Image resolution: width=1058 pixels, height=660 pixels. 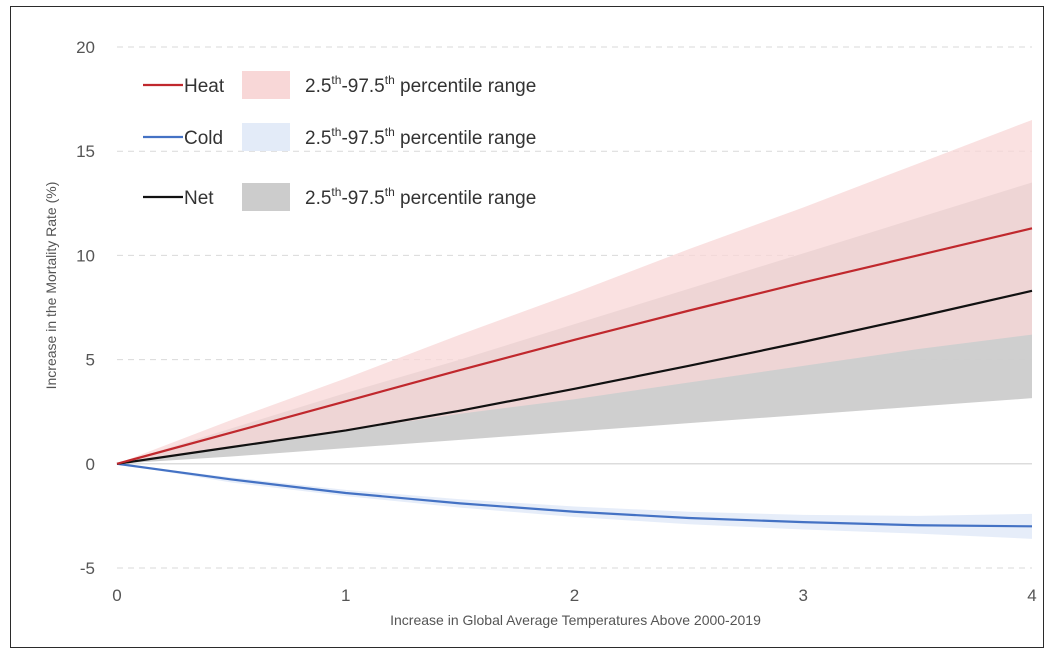 What do you see at coordinates (420, 197) in the screenshot?
I see `net-legend-band-label: 2.5th-97.5th percentile range` at bounding box center [420, 197].